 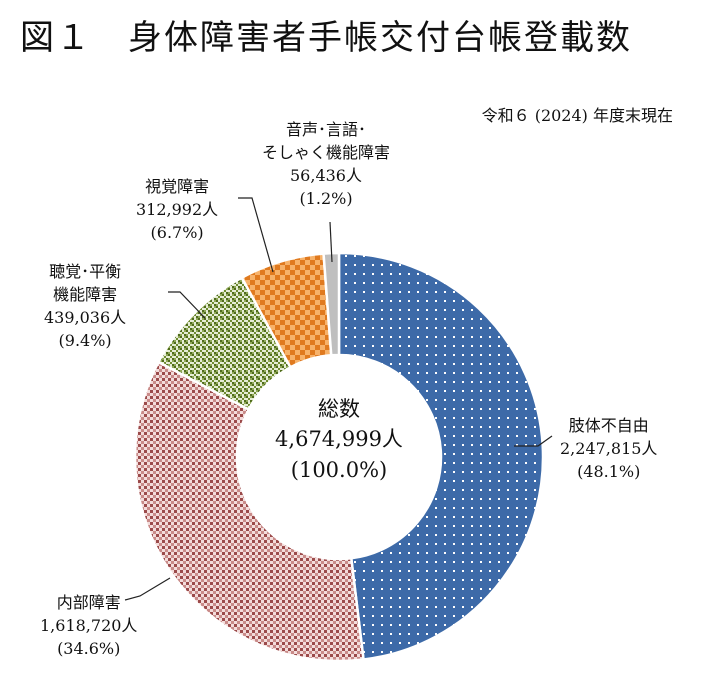 I want to click on label-internal-count: 1,618,720人, so click(x=89, y=625).